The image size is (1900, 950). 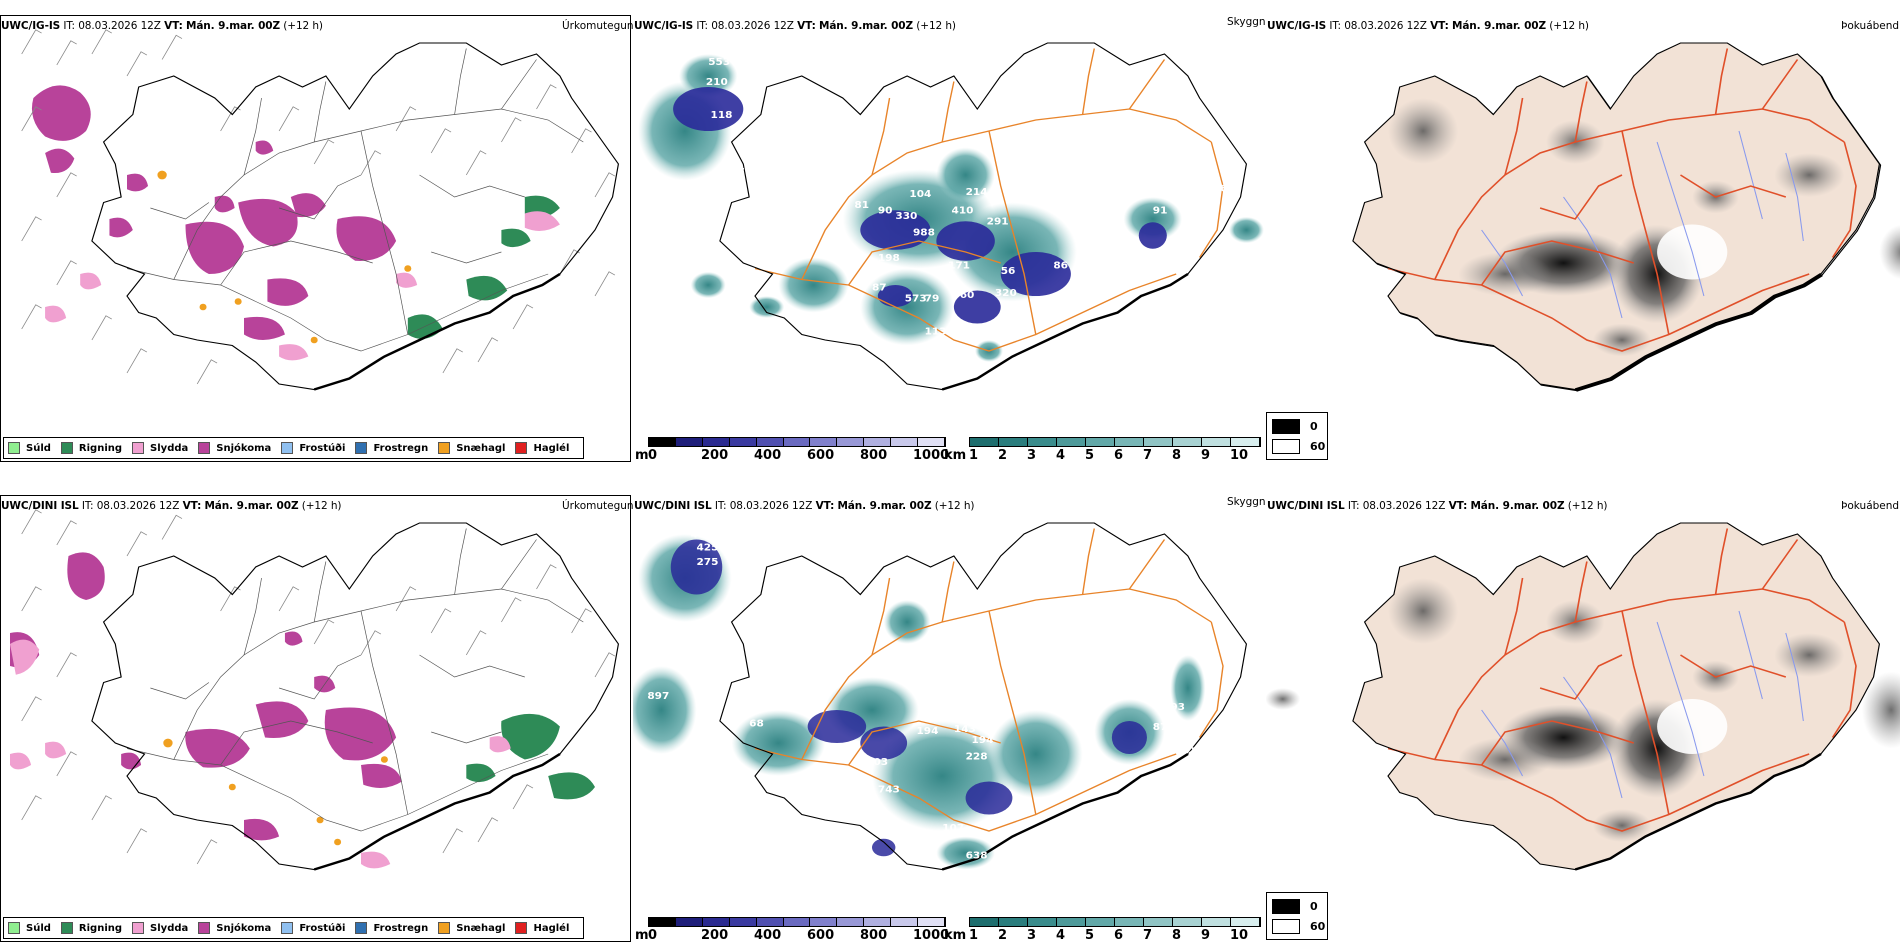 I want to click on cloud-base-value: 638, so click(x=977, y=856).